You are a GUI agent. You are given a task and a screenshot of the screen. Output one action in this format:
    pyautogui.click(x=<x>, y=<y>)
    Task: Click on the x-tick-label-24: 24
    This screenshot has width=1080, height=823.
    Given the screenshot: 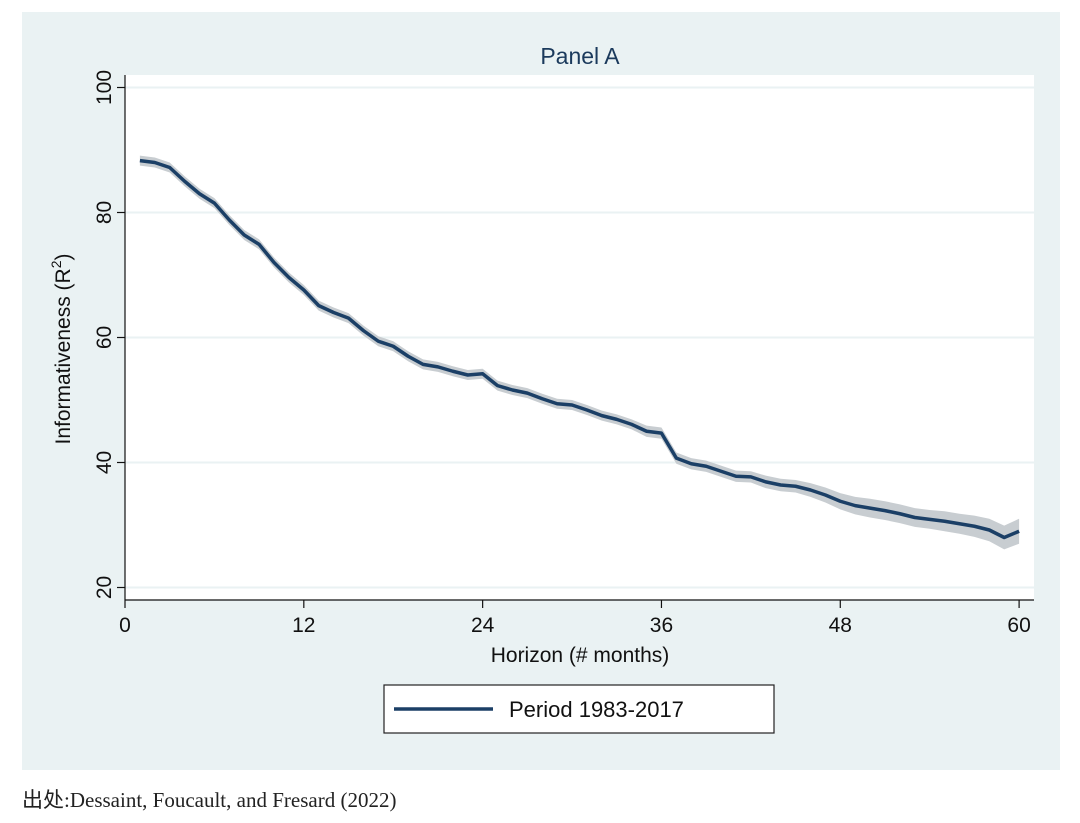 What is the action you would take?
    pyautogui.click(x=483, y=625)
    